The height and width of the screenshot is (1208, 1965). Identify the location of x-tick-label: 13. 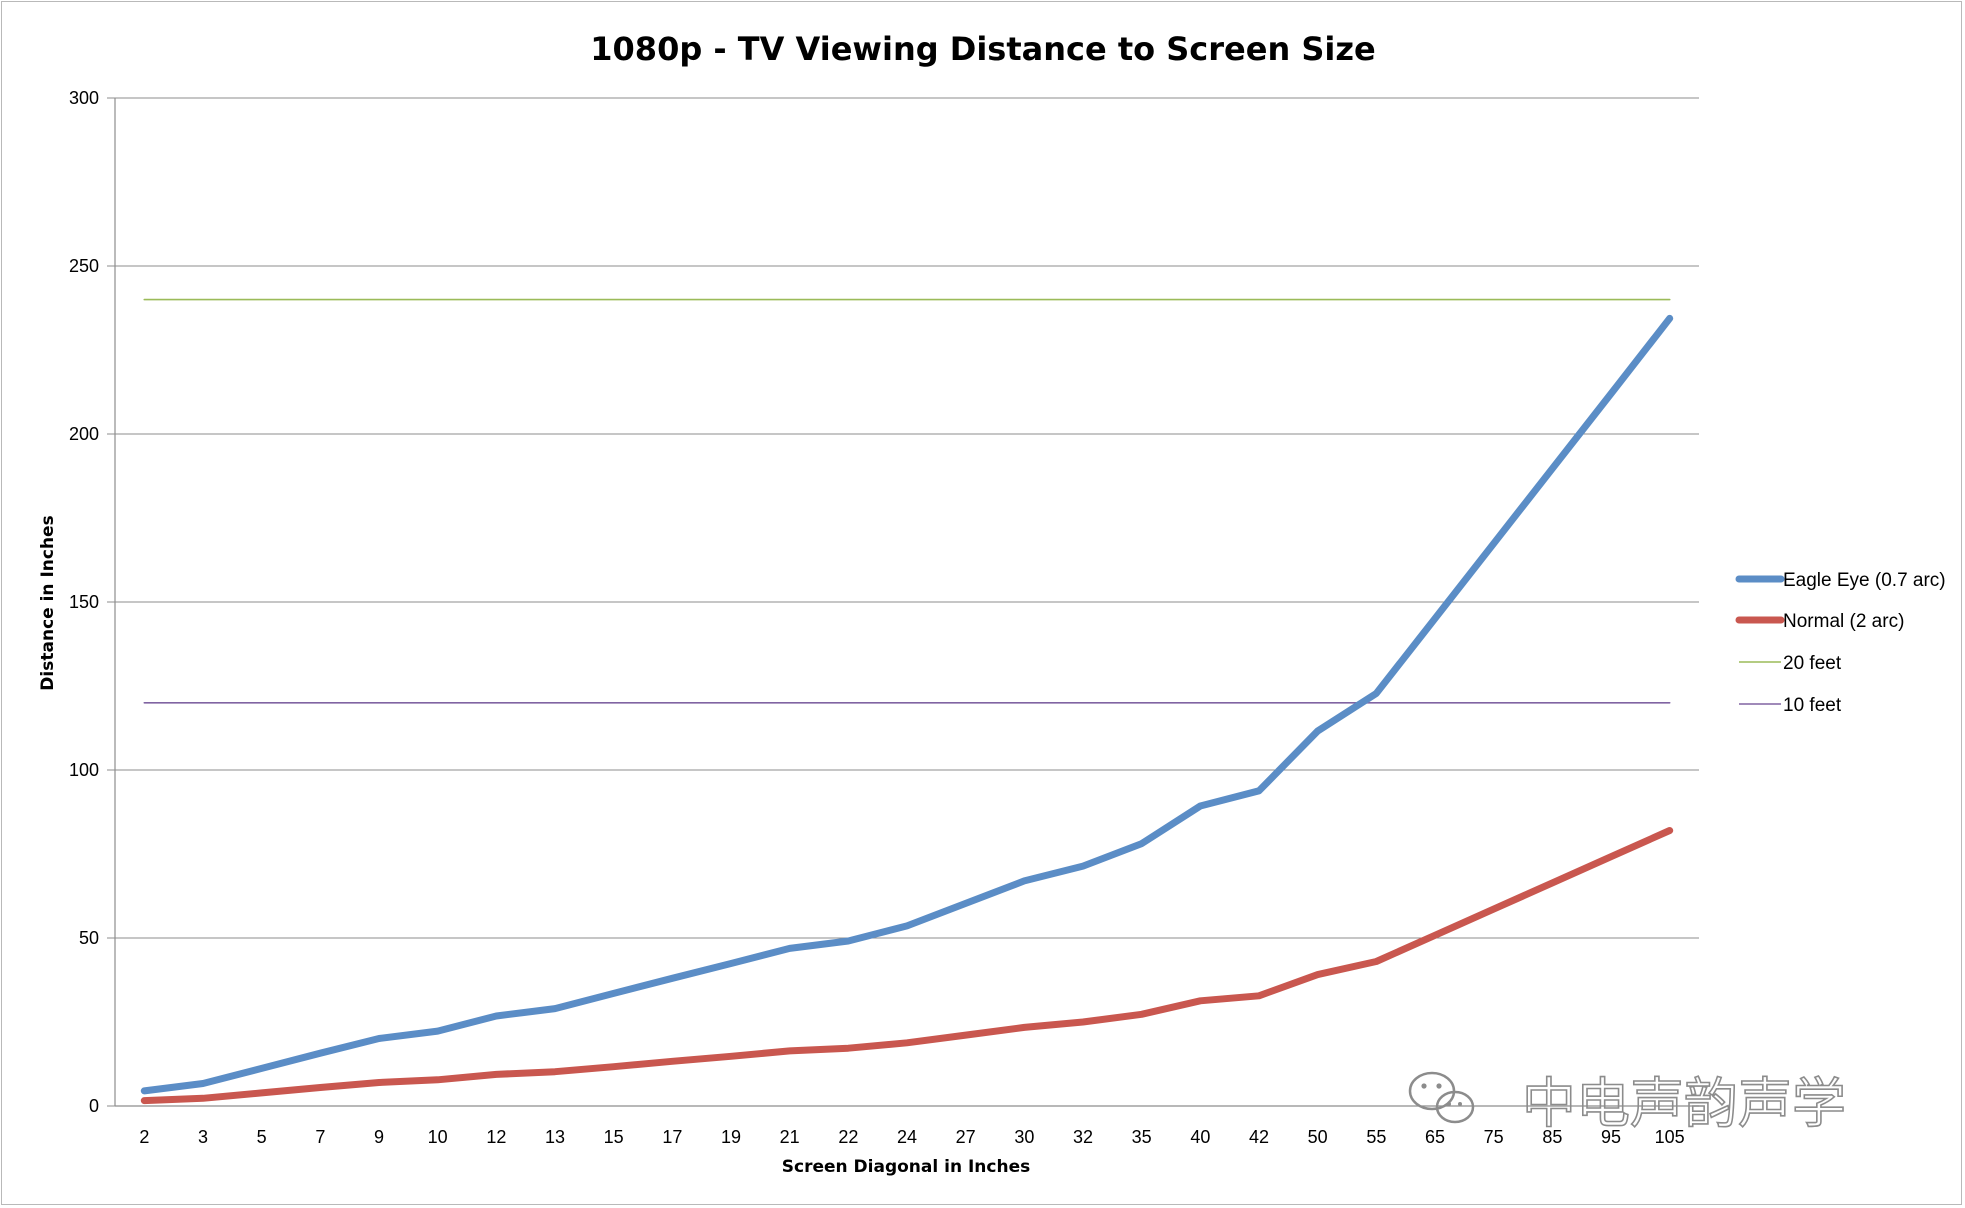
(555, 1137).